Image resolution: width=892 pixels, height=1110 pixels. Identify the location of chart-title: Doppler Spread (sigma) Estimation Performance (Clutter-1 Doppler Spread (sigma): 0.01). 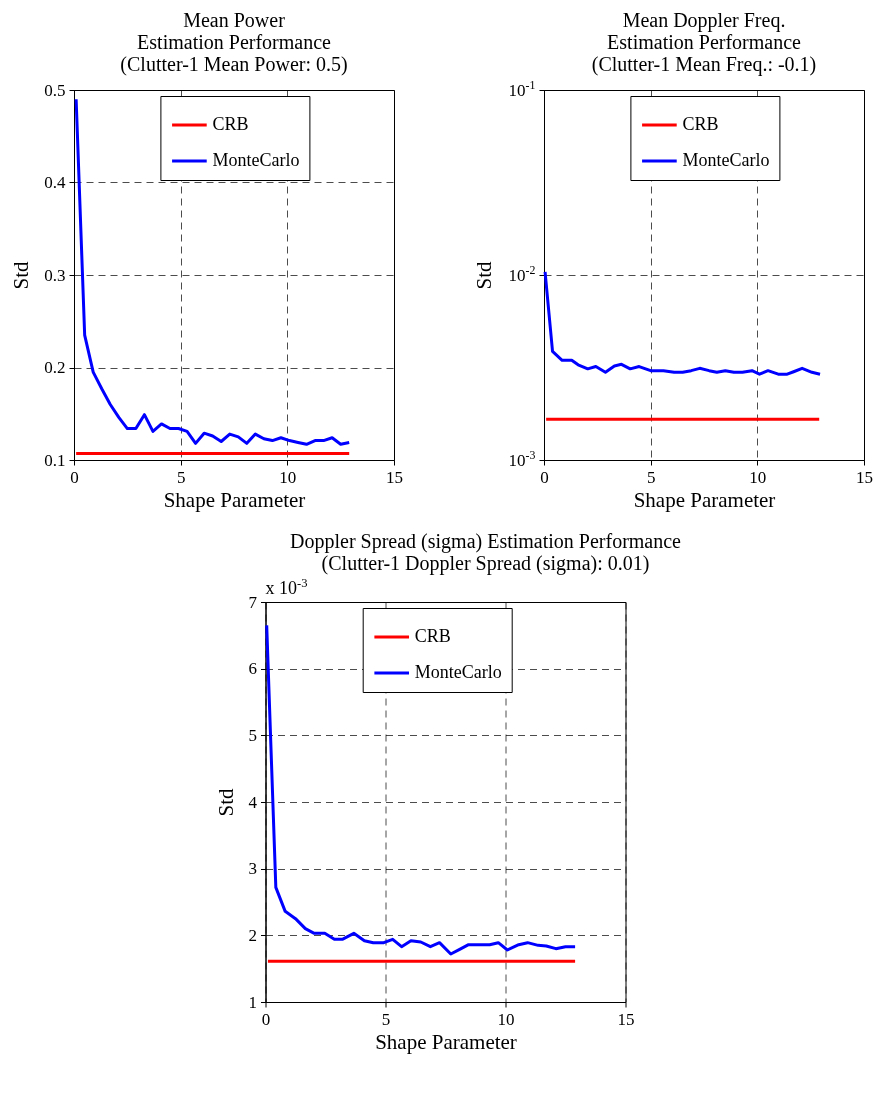
(486, 552).